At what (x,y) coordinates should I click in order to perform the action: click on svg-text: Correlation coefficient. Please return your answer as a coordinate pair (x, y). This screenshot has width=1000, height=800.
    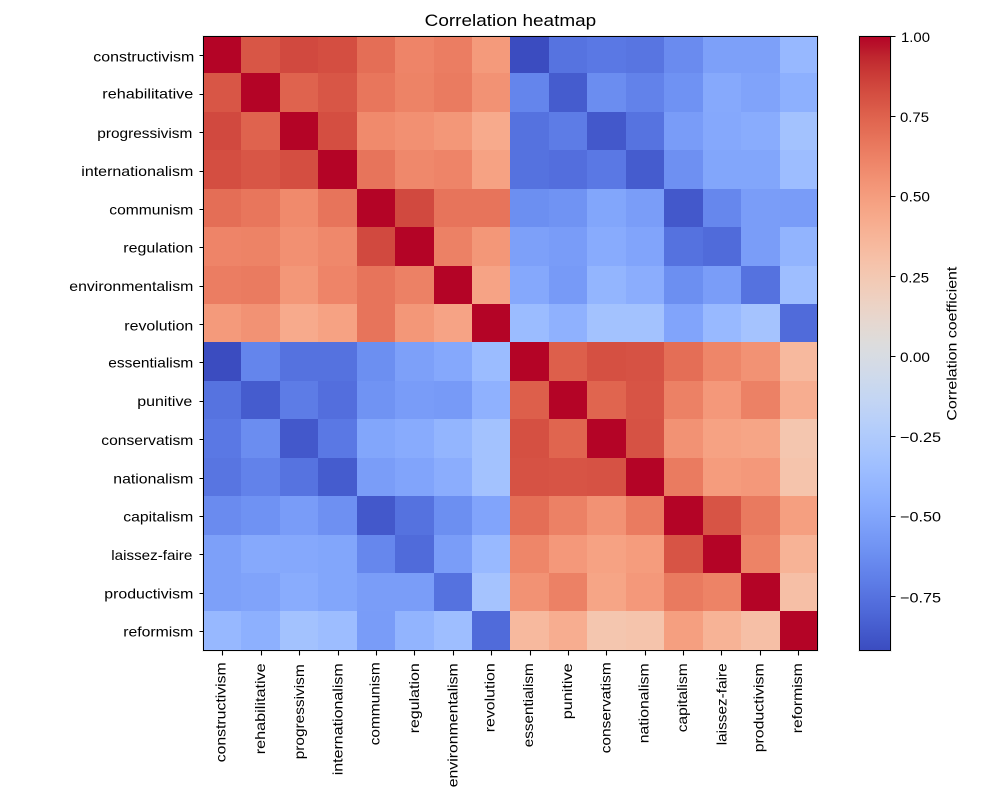
    Looking at the image, I should click on (952, 343).